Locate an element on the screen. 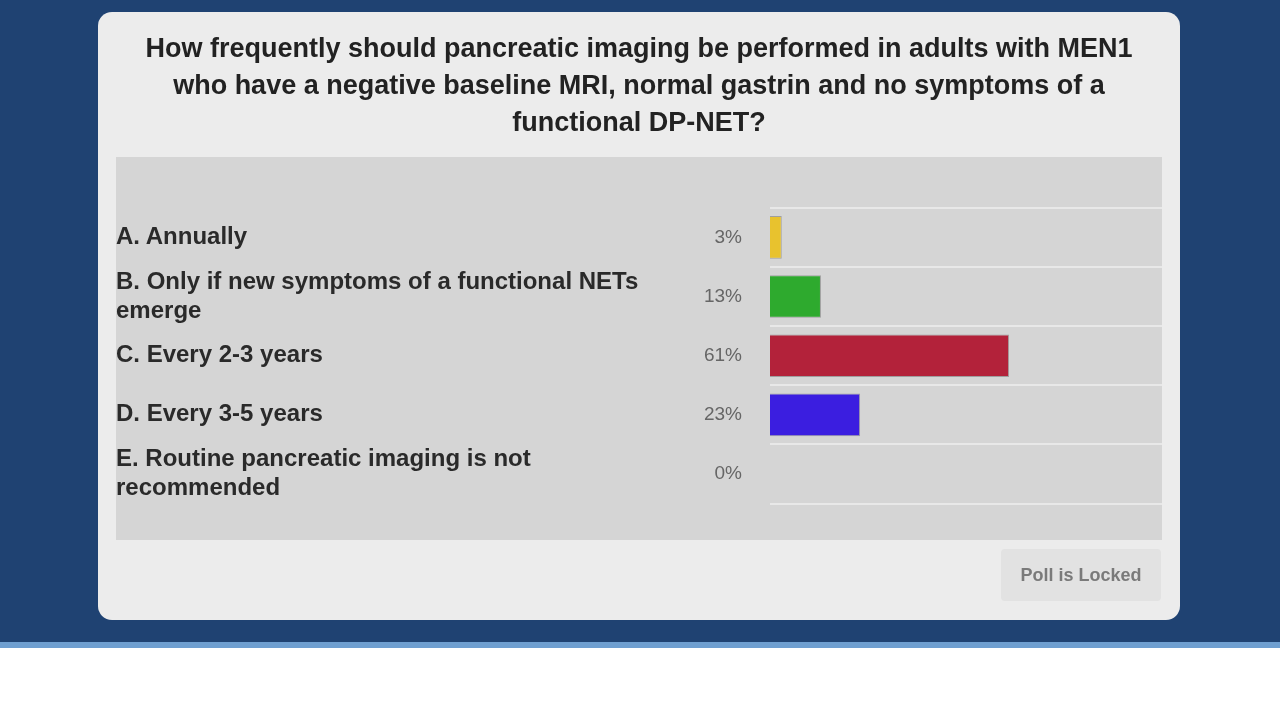  data-label: 0% is located at coordinates (728, 473).